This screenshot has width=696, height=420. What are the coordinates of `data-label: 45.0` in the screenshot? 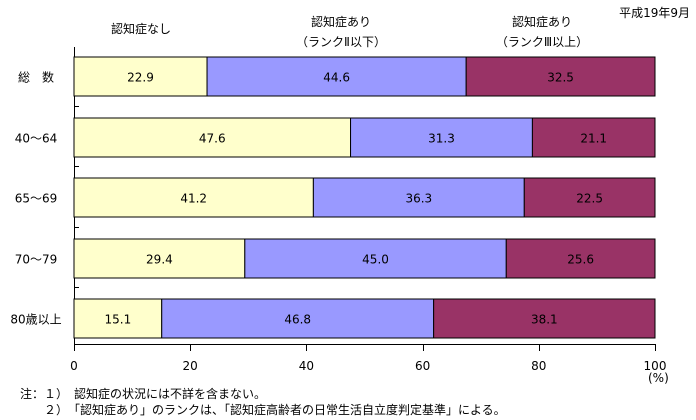 It's located at (375, 260).